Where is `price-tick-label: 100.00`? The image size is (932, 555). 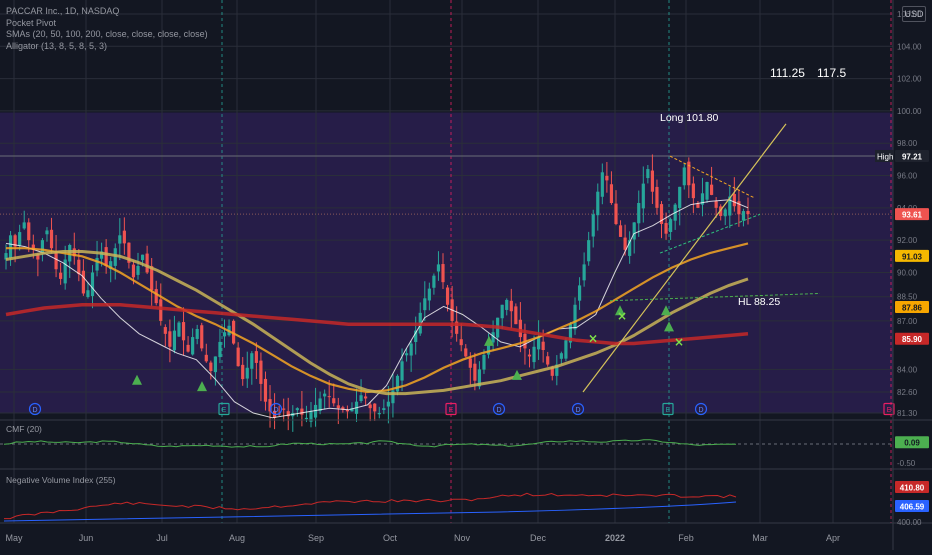
price-tick-label: 100.00 is located at coordinates (909, 111).